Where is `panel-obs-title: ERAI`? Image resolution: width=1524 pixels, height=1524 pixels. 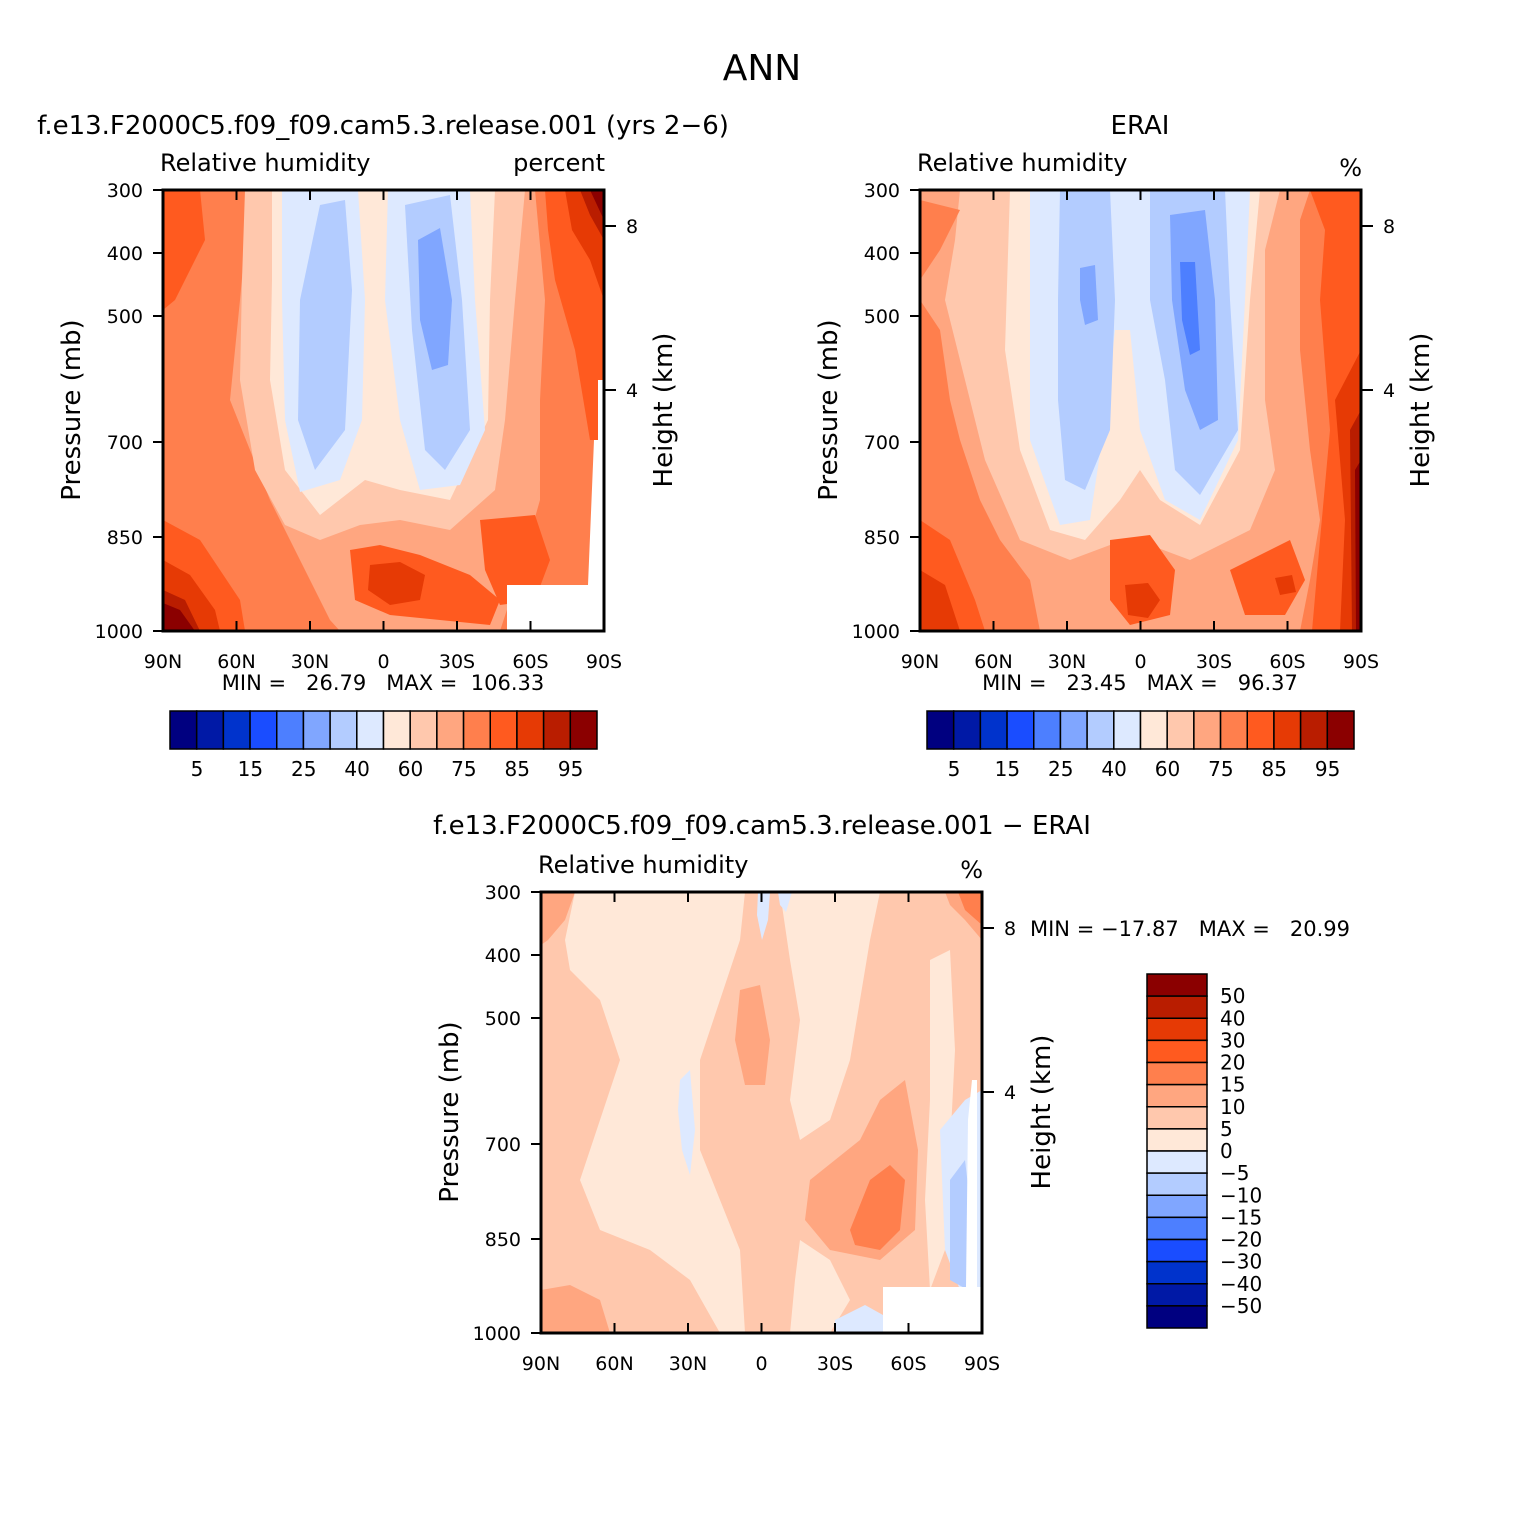
panel-obs-title: ERAI is located at coordinates (1140, 126).